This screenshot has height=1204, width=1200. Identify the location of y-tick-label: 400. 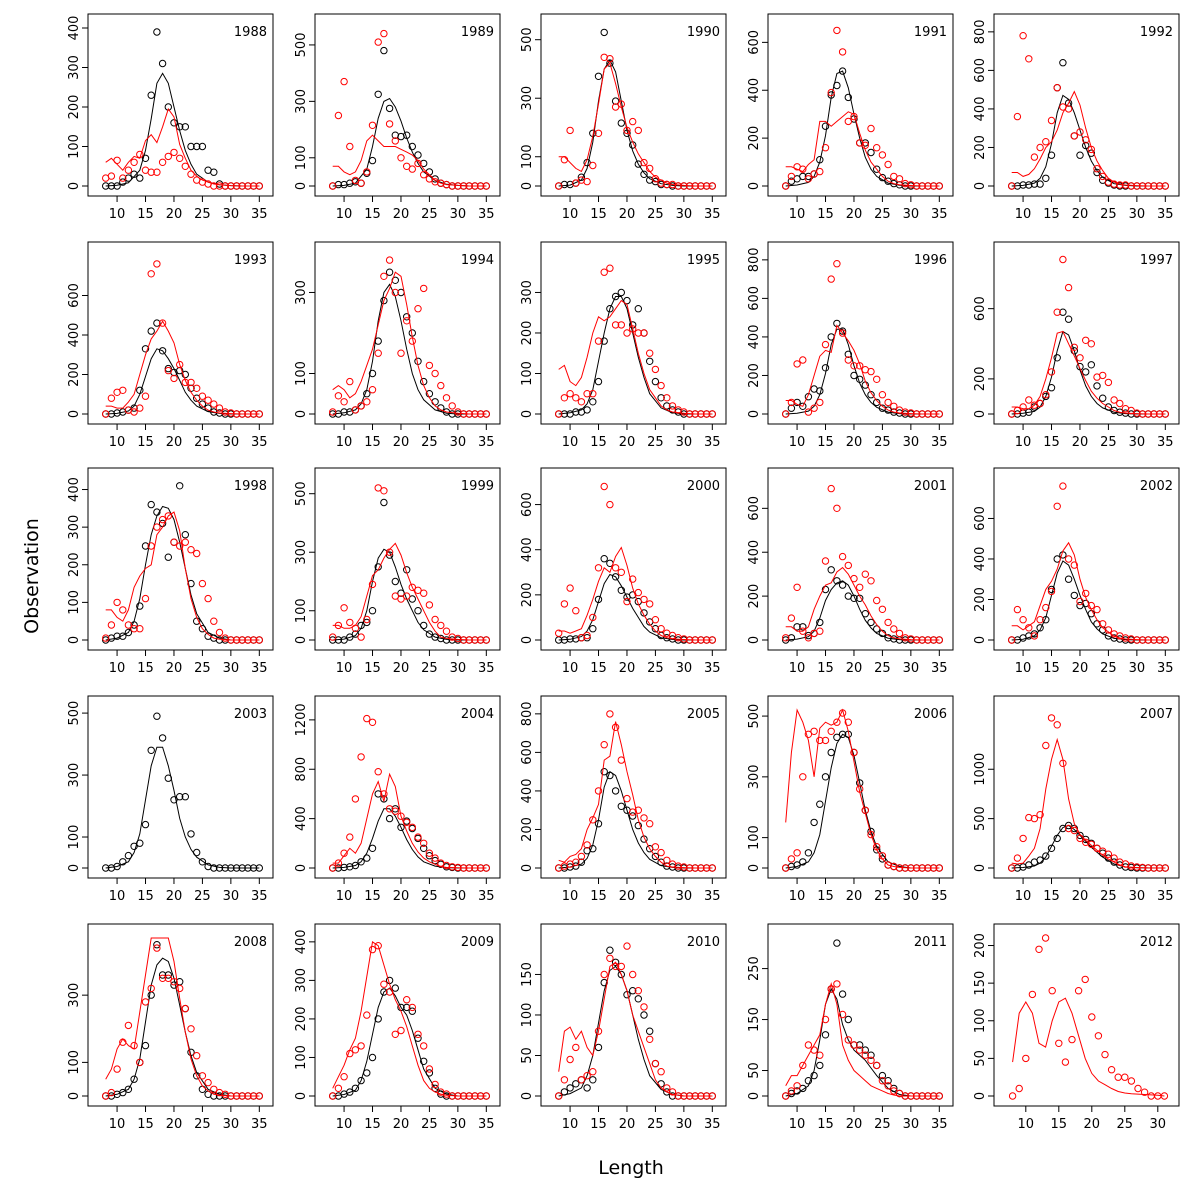
(74, 489).